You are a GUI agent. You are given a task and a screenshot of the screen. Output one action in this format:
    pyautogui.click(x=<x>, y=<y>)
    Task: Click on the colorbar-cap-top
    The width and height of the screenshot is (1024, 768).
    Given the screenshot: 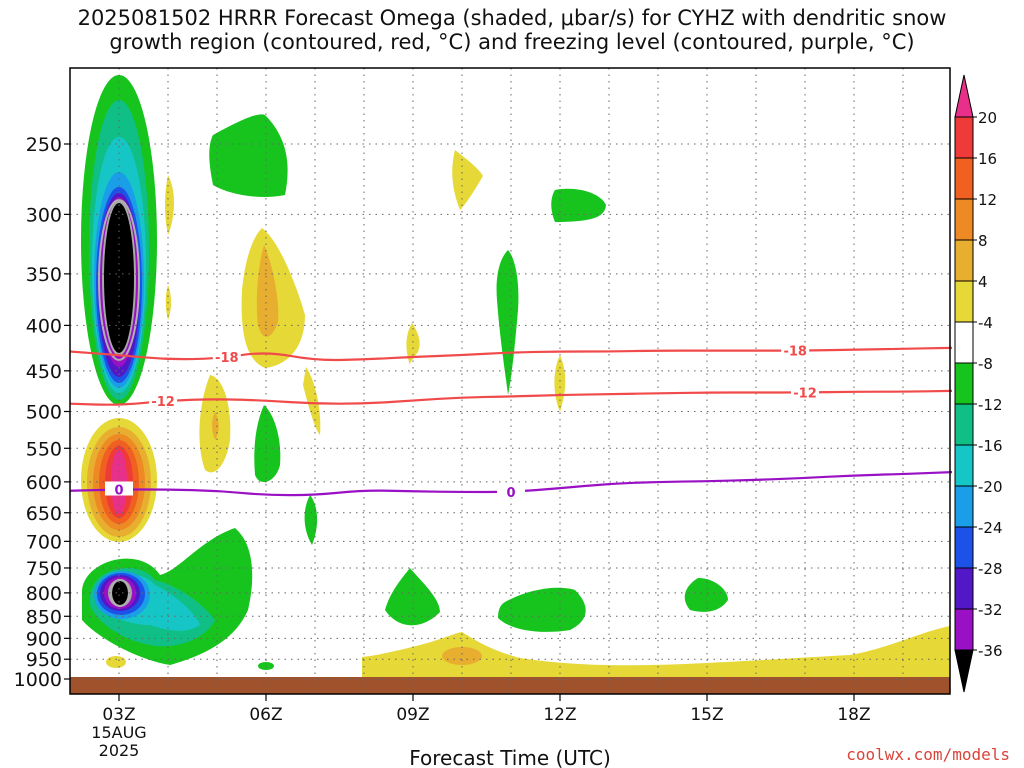 What is the action you would take?
    pyautogui.click(x=964, y=96)
    